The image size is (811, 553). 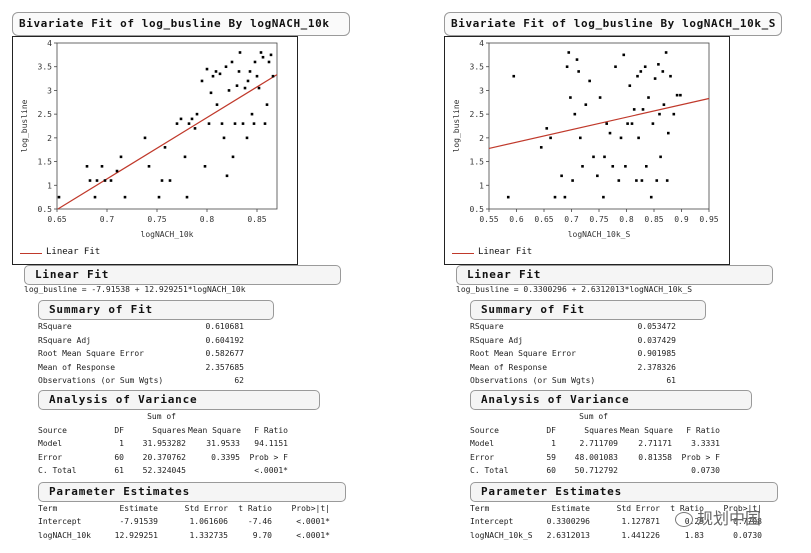 I want to click on summary-label: Observations (or Sum Wgts), so click(x=533, y=380).